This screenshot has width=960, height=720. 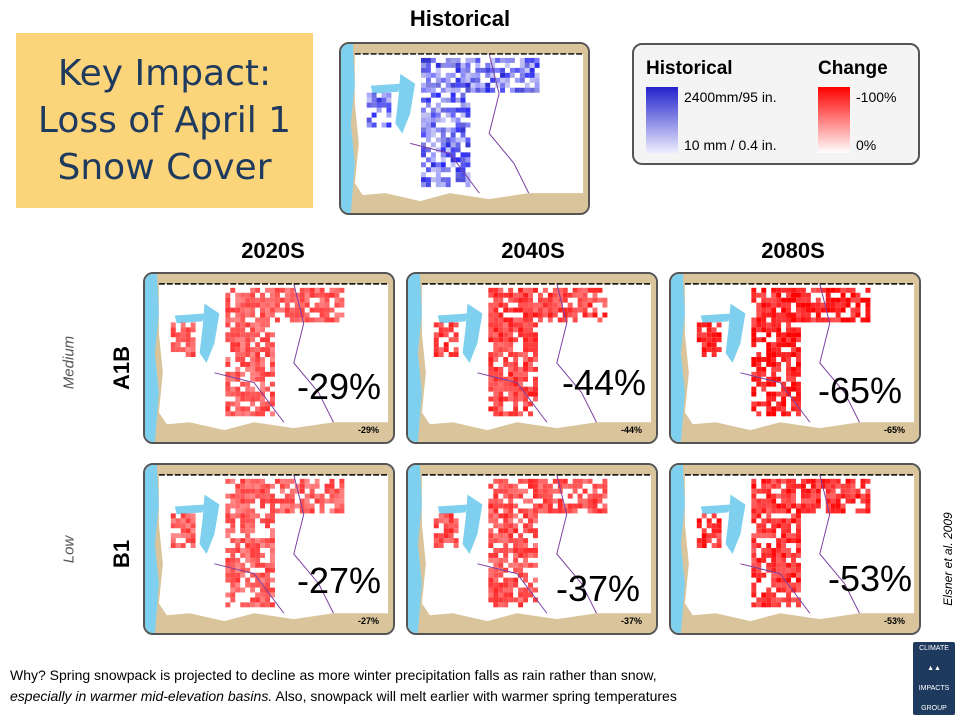 I want to click on snow-cells, so click(x=783, y=352).